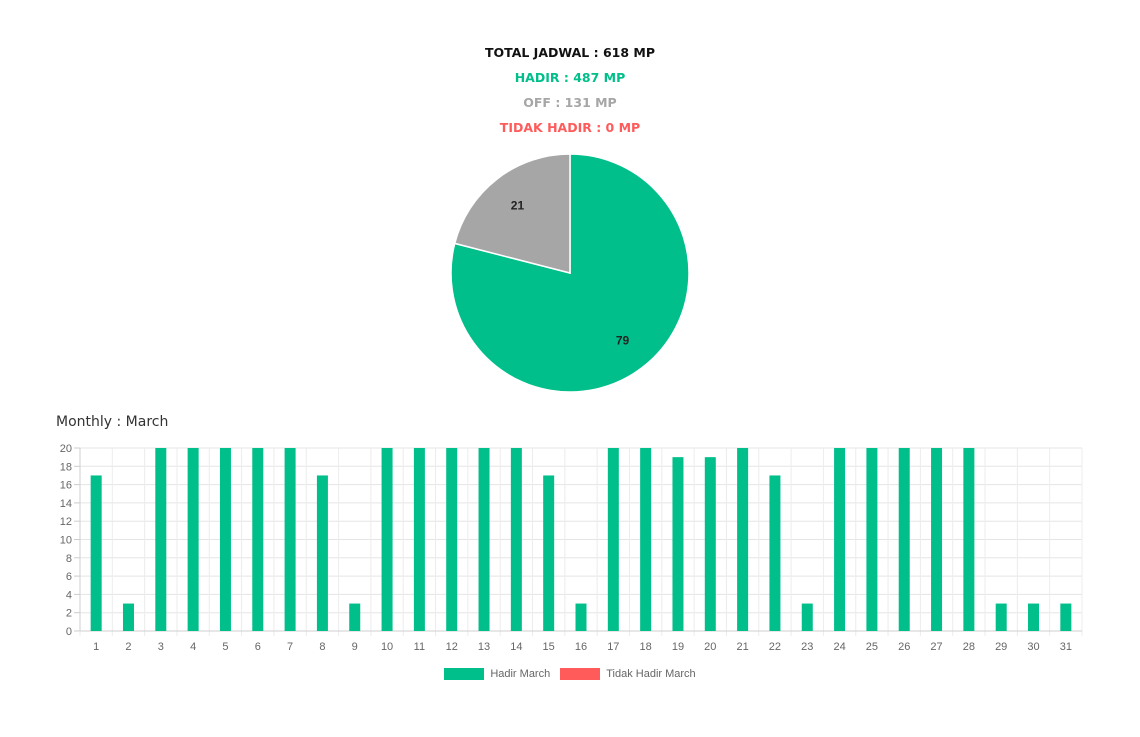 The width and height of the screenshot is (1140, 737). Describe the element at coordinates (69, 632) in the screenshot. I see `y-tick-label: 0` at that location.